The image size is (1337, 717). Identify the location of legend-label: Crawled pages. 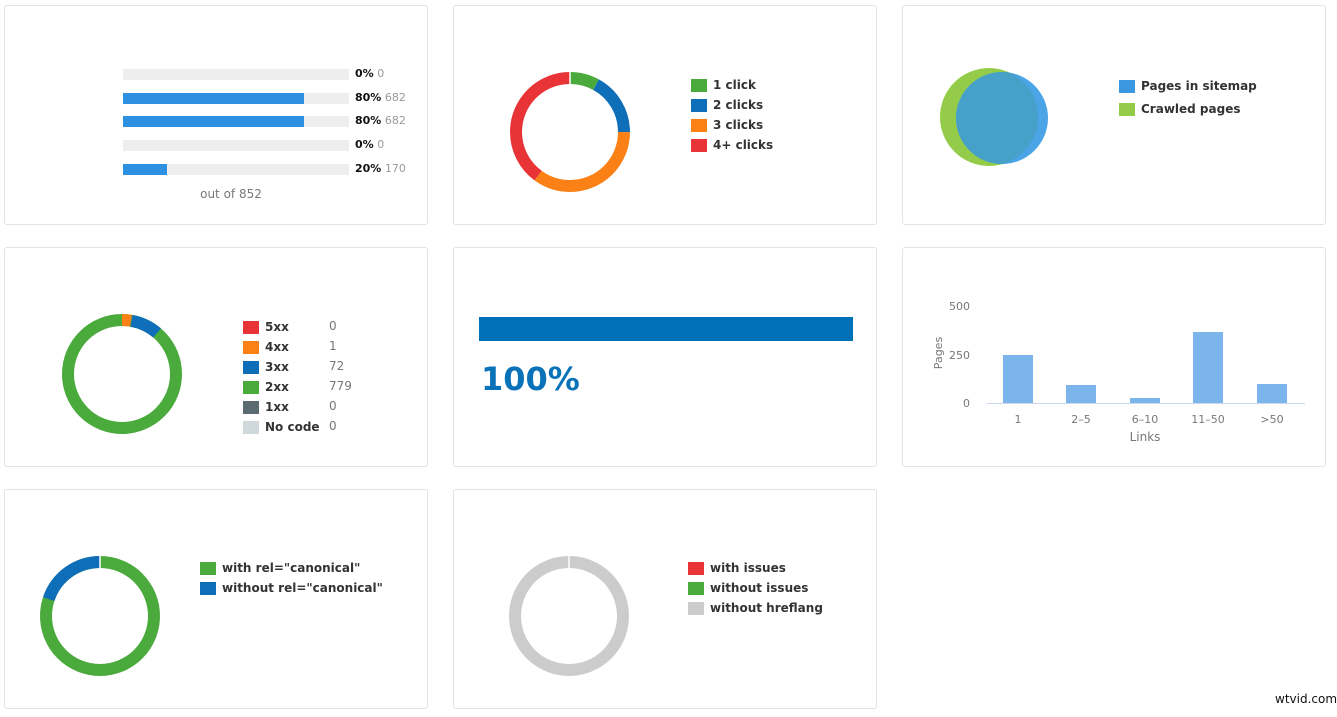
(1191, 109).